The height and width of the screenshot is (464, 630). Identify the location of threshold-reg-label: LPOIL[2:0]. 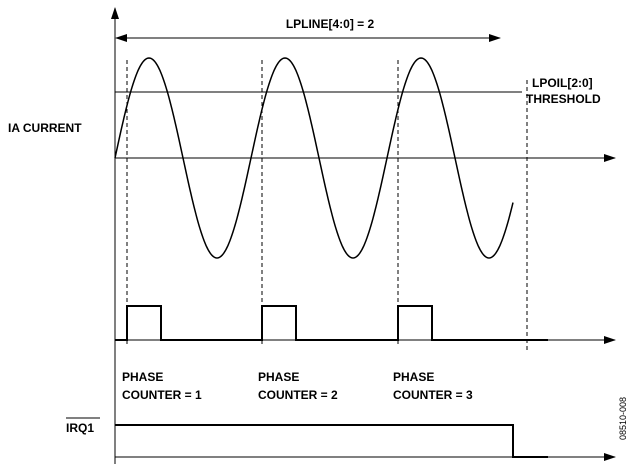
(562, 83).